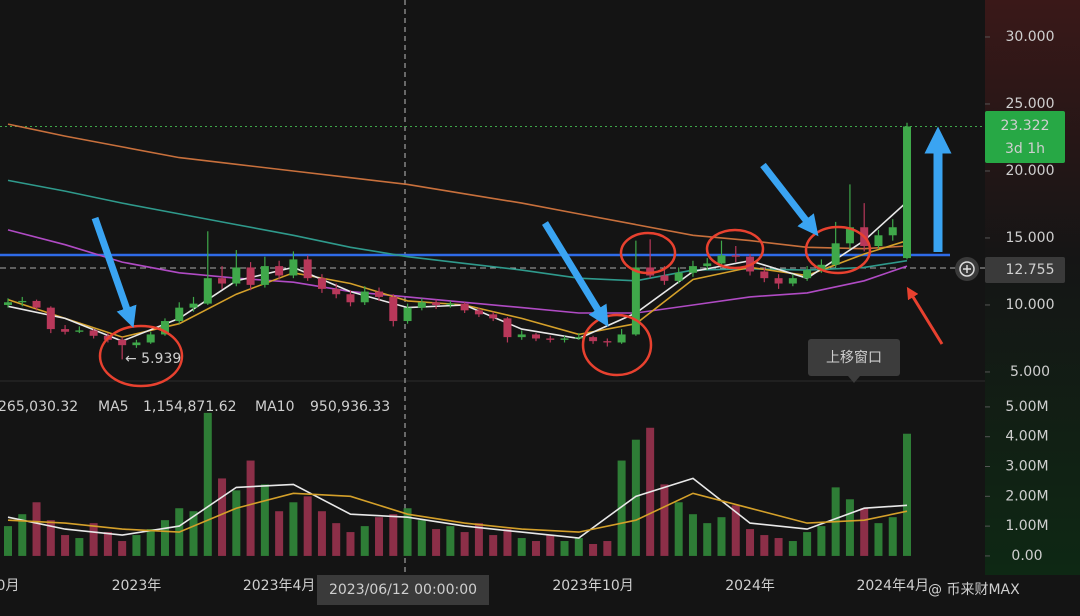 This screenshot has width=1080, height=616. I want to click on crosshair-label-box, so click(403, 590).